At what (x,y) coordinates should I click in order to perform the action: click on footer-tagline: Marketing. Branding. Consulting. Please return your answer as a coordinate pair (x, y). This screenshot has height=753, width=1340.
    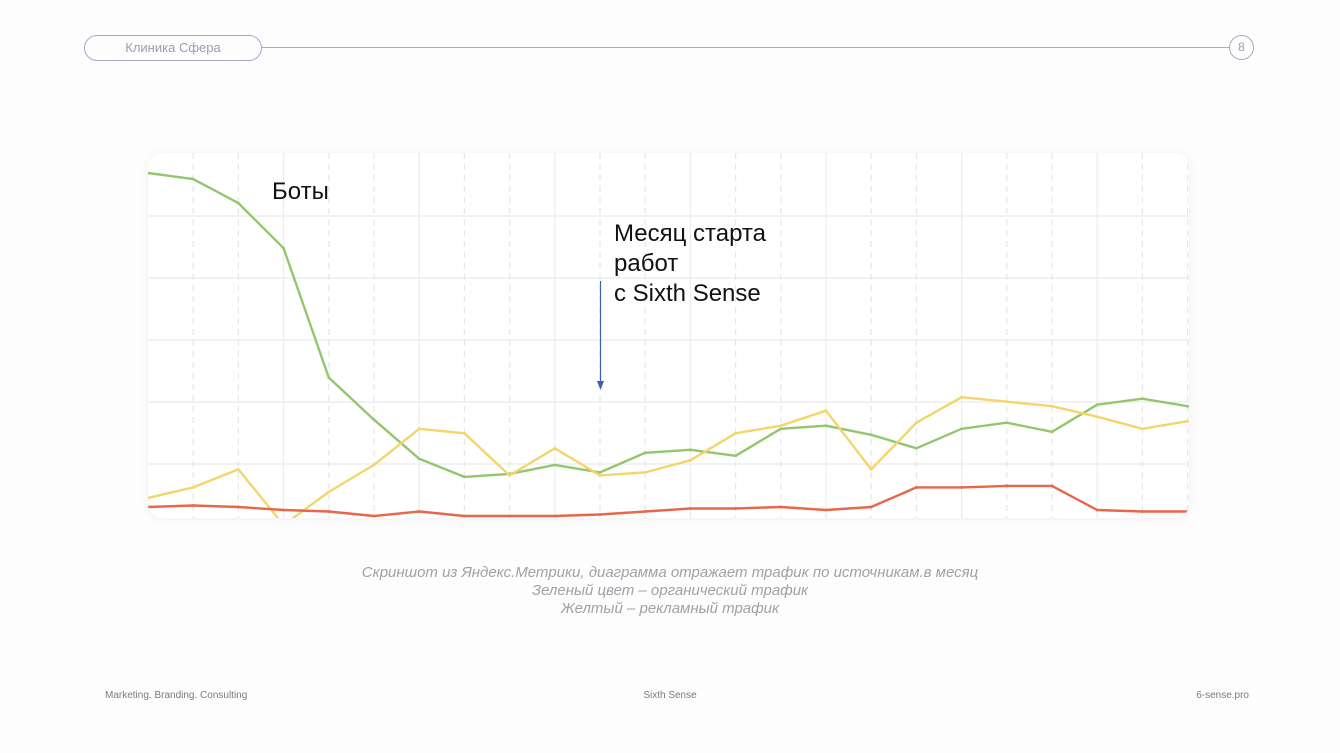
    Looking at the image, I should click on (176, 695).